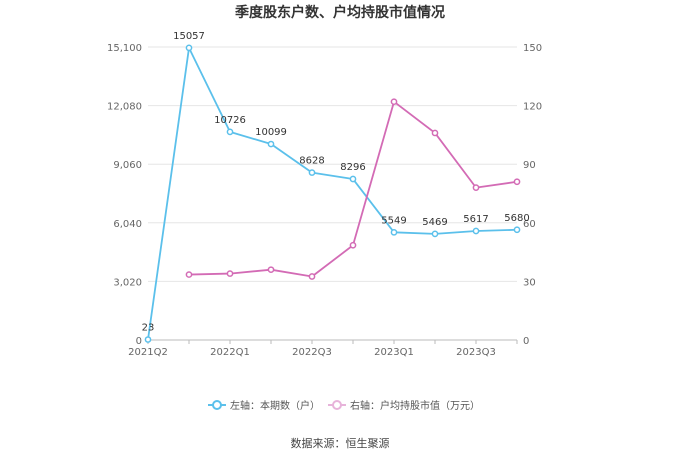 This screenshot has height=460, width=680. Describe the element at coordinates (230, 120) in the screenshot. I see `data-label: 10726` at that location.